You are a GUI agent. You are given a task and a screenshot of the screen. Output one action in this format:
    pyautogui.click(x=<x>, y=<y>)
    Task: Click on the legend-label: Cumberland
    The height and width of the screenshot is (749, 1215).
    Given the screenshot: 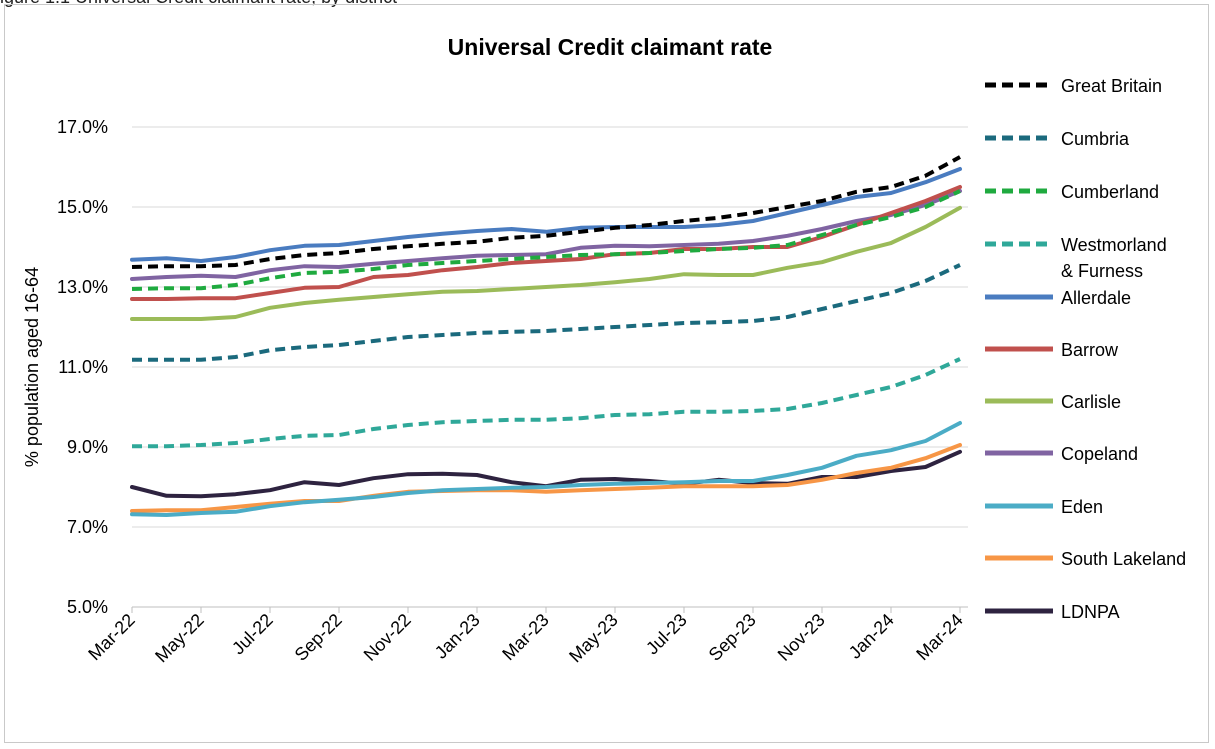 What is the action you would take?
    pyautogui.click(x=1110, y=192)
    